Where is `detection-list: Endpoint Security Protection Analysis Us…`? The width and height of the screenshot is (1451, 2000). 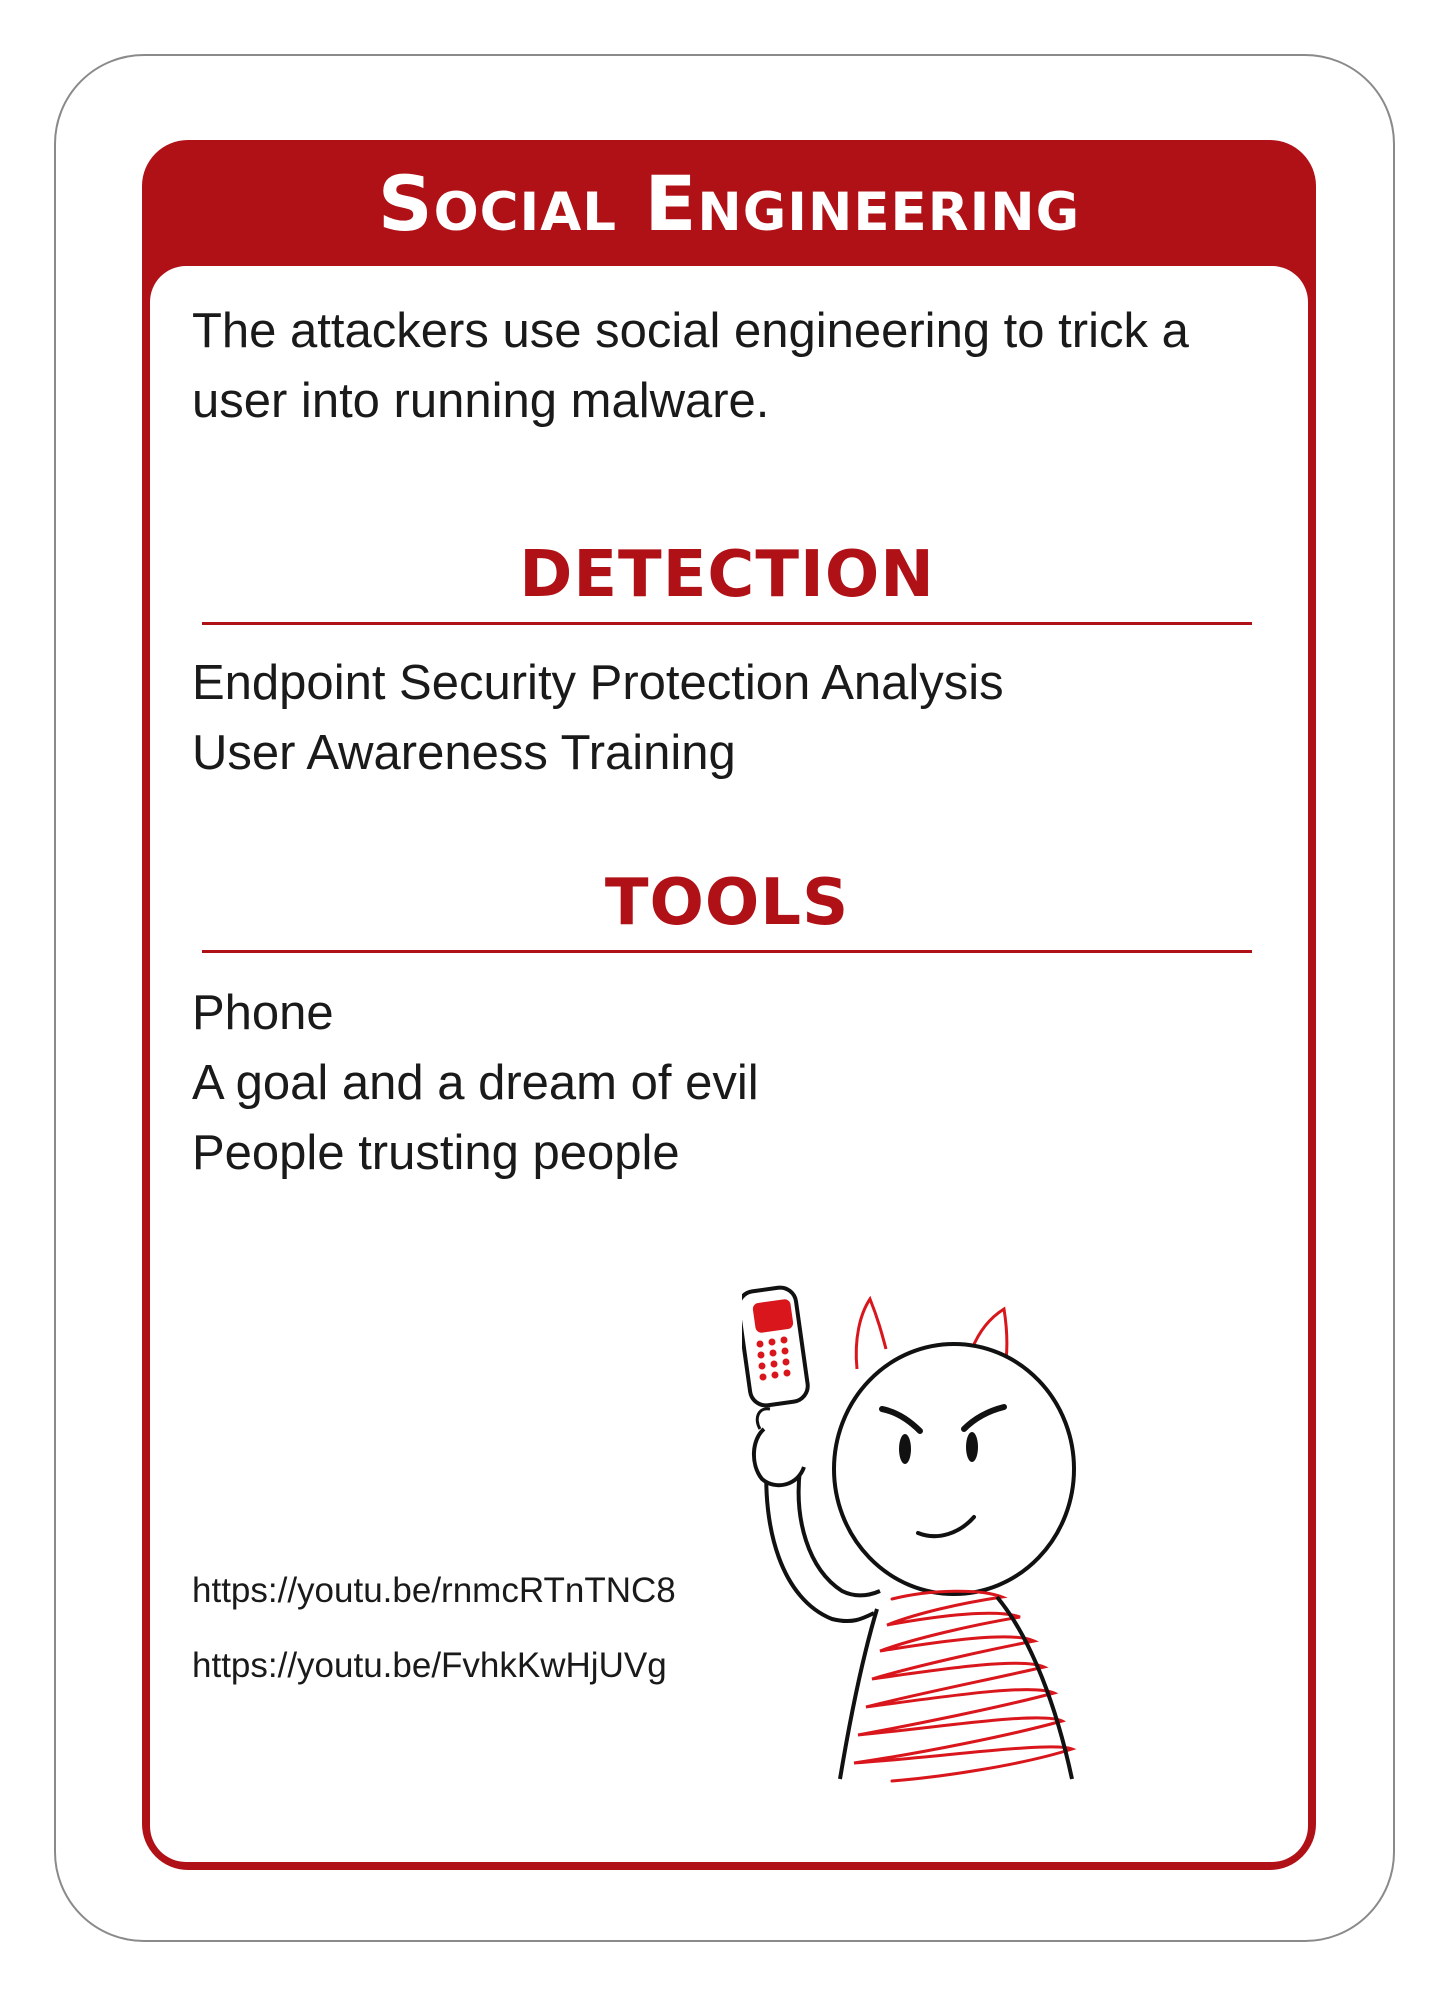
detection-list: Endpoint Security Protection Analysis Us… is located at coordinates (722, 718).